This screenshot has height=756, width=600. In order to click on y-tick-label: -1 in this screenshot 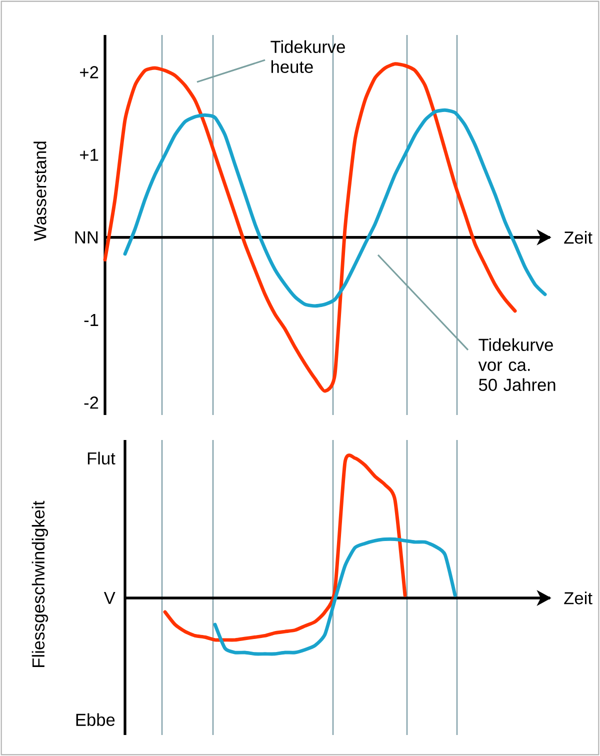, I will do `click(91, 320)`.